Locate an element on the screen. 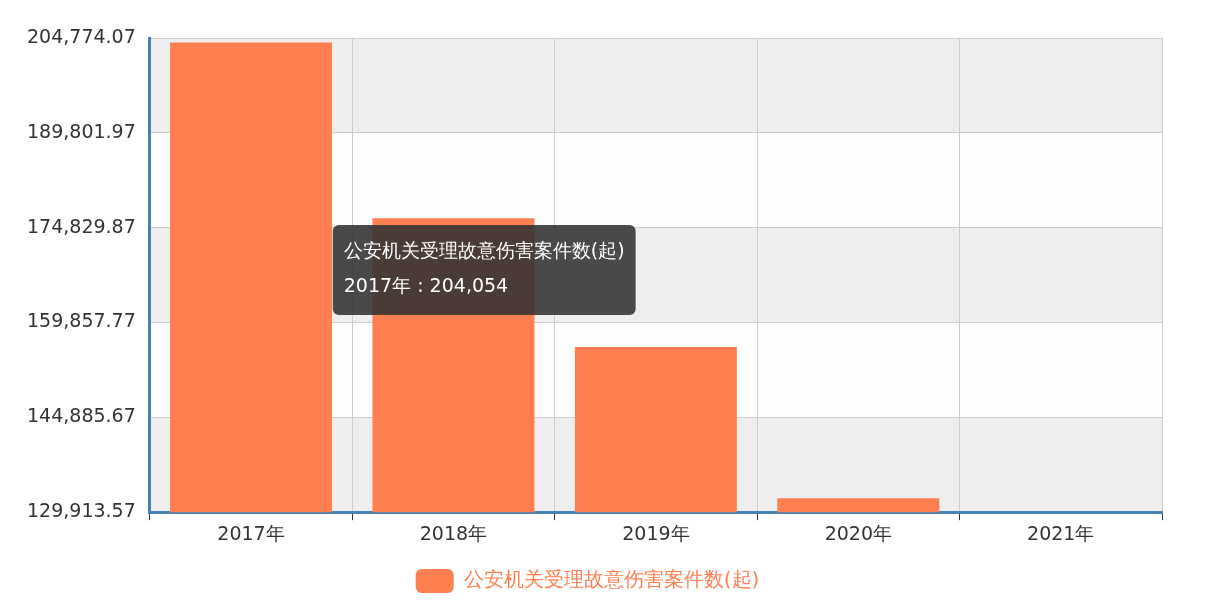 This screenshot has width=1205, height=611. y-tick-label: 159,857.77 is located at coordinates (81, 320).